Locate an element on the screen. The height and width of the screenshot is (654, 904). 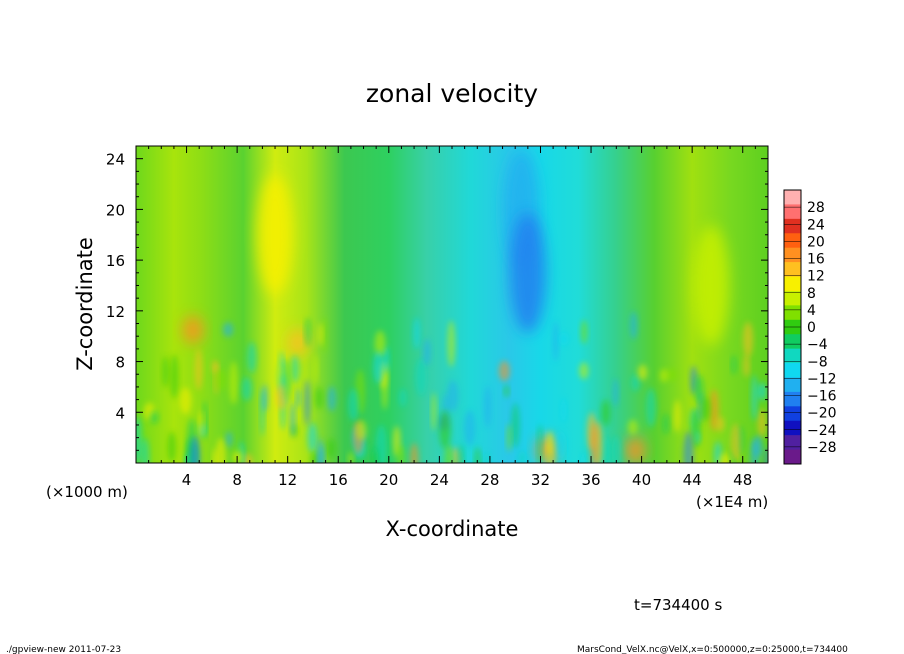
x-tick-label: 24 is located at coordinates (439, 480).